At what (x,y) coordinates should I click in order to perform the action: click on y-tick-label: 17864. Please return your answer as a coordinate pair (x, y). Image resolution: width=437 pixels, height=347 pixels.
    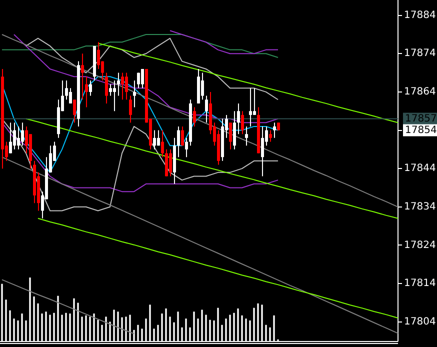
    Looking at the image, I should click on (420, 92).